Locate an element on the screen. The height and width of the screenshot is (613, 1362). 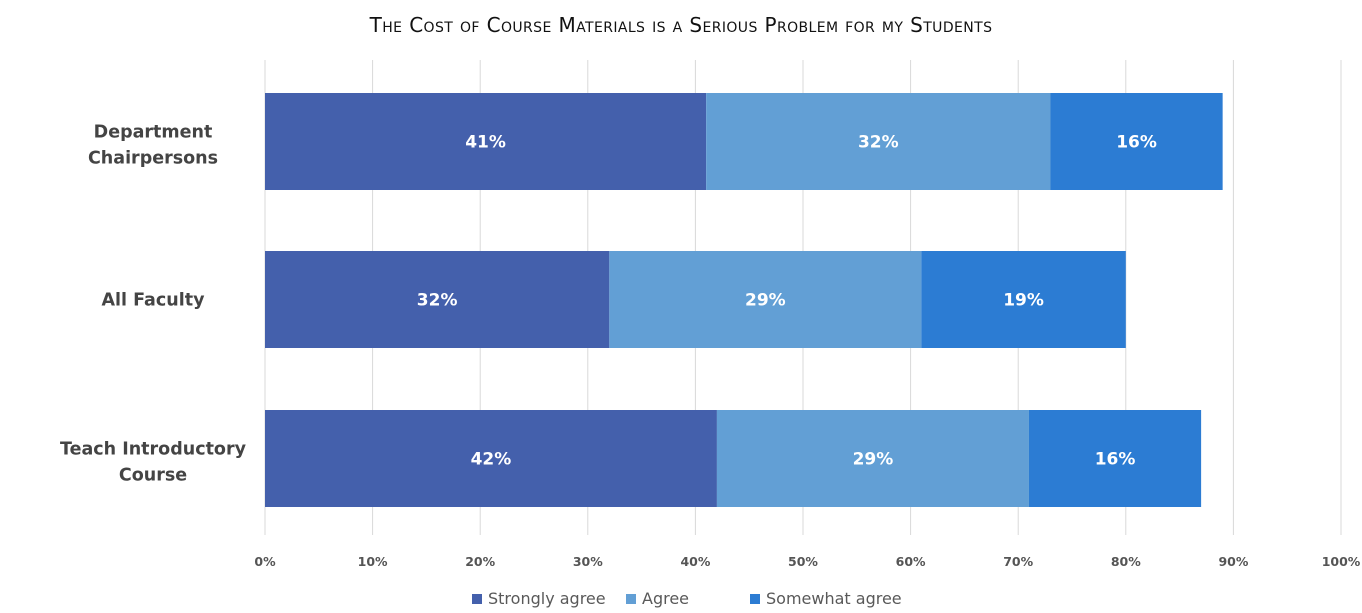
data-label: 42% is located at coordinates (491, 460).